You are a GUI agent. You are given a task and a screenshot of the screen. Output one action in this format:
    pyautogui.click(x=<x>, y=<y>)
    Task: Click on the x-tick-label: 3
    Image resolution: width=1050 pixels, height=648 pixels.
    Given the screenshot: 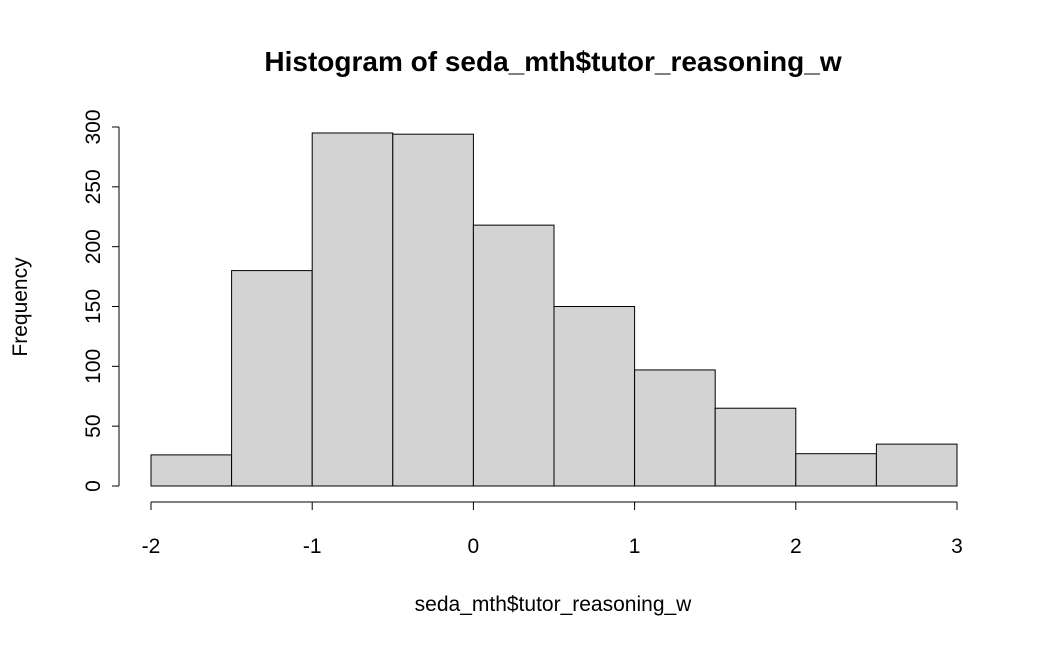 What is the action you would take?
    pyautogui.click(x=957, y=546)
    